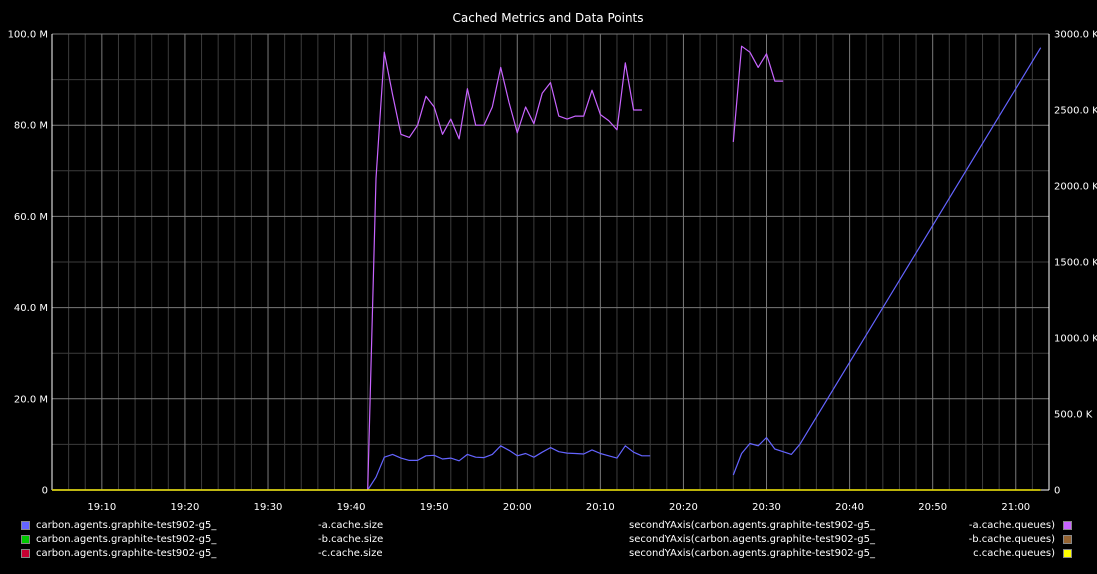 This screenshot has height=574, width=1097. Describe the element at coordinates (350, 553) in the screenshot. I see `legend-label-suffix: -c.cache.size` at that location.